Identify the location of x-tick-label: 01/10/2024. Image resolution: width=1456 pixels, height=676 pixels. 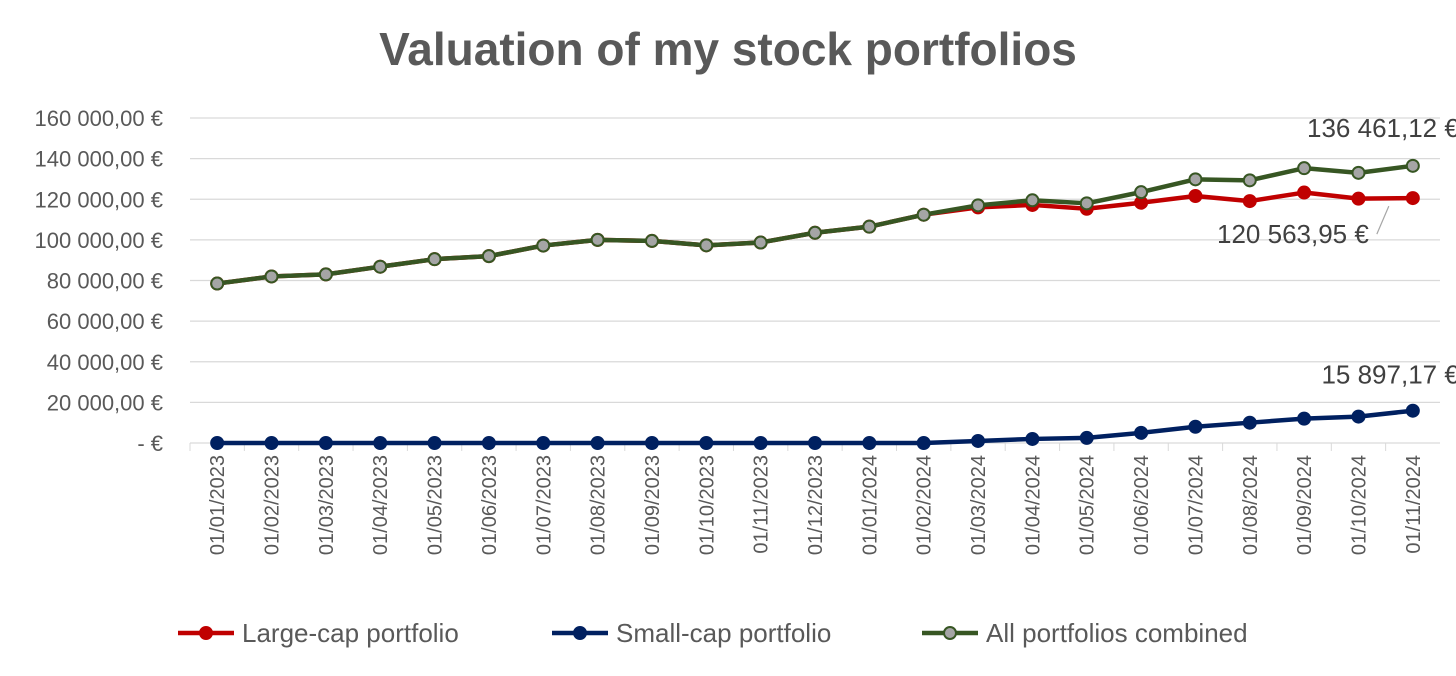
(1359, 505).